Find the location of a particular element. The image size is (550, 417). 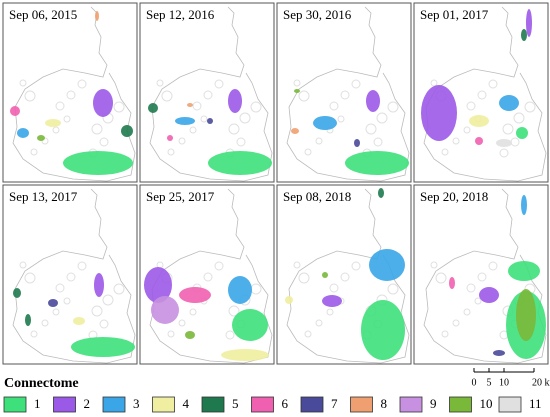

panel-title: Sep 20, 2018 is located at coordinates (454, 196).